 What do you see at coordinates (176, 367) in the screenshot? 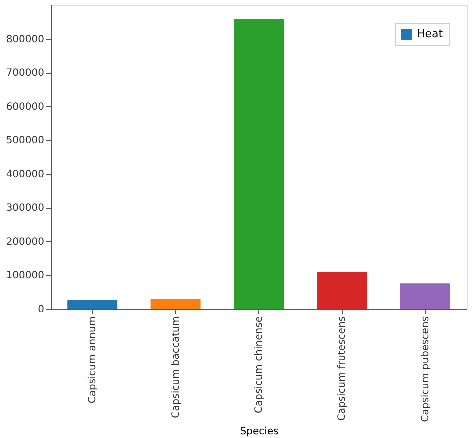
I see `x-tick-label: Capsicum baccatum` at bounding box center [176, 367].